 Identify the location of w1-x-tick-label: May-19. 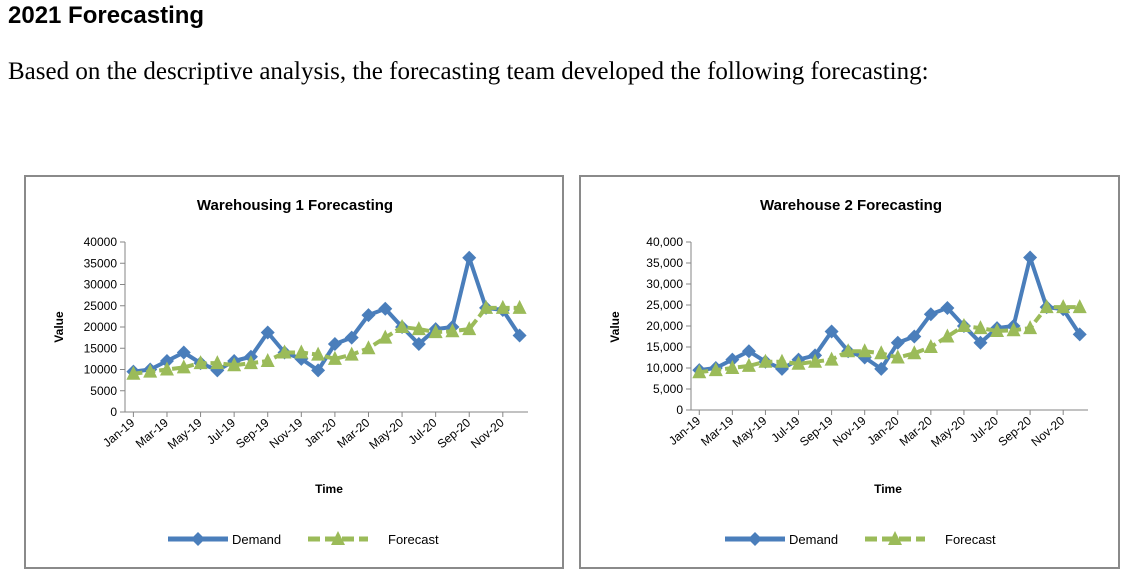
(185, 433).